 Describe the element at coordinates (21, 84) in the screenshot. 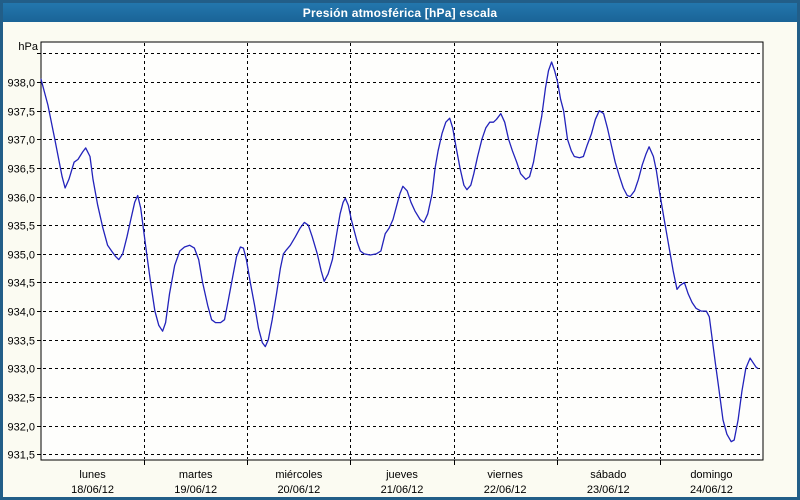

I see `y-tick-label: 938,0` at that location.